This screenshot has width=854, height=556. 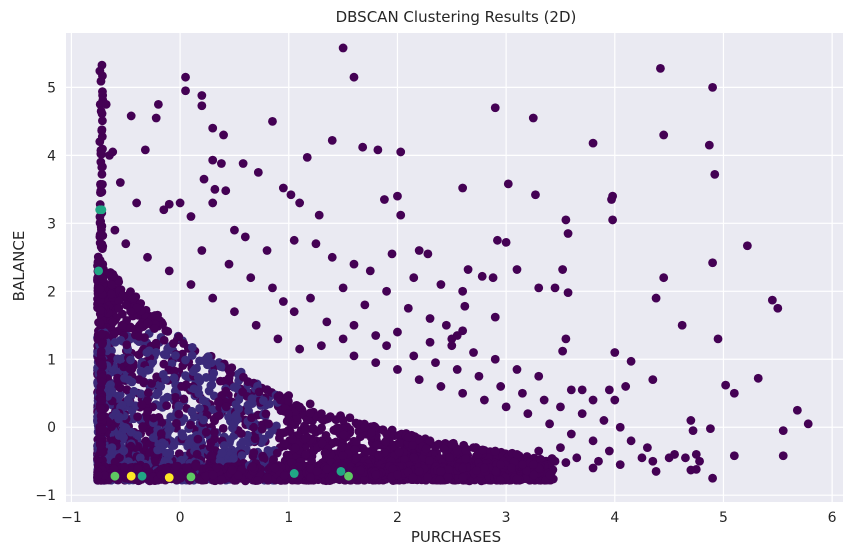 I want to click on y-axis-ticks: −1 0 1 2 3 4 5, so click(x=45, y=292).